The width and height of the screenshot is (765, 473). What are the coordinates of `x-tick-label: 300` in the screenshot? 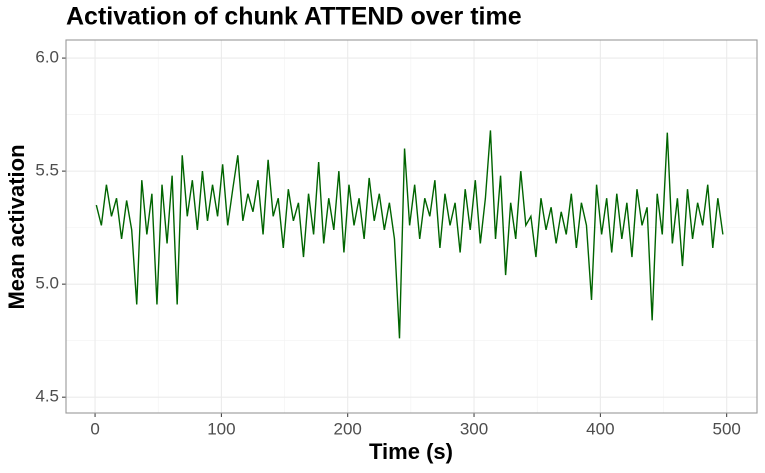 It's located at (474, 428).